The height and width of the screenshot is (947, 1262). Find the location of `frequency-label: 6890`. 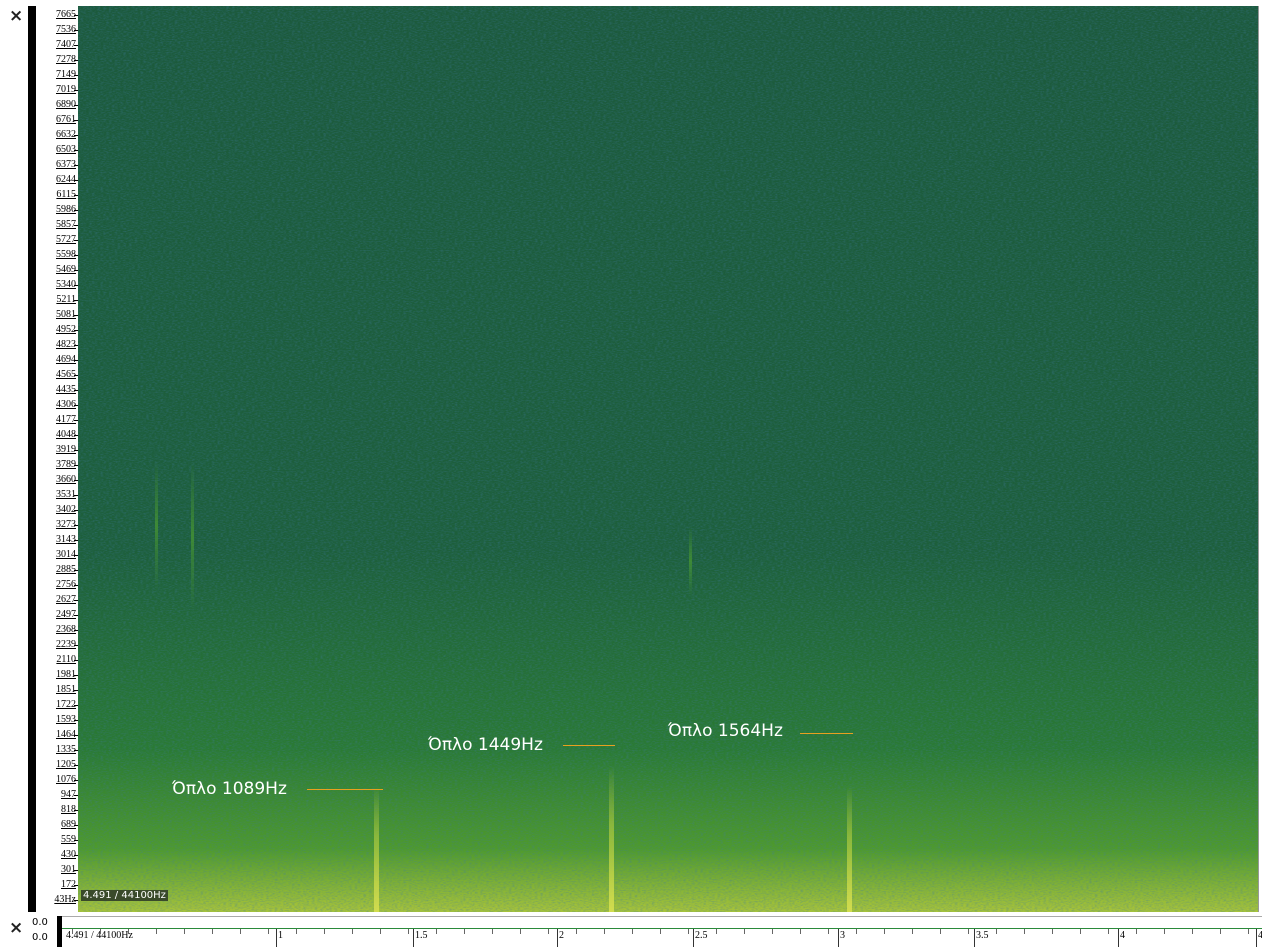

frequency-label: 6890 is located at coordinates (66, 104).